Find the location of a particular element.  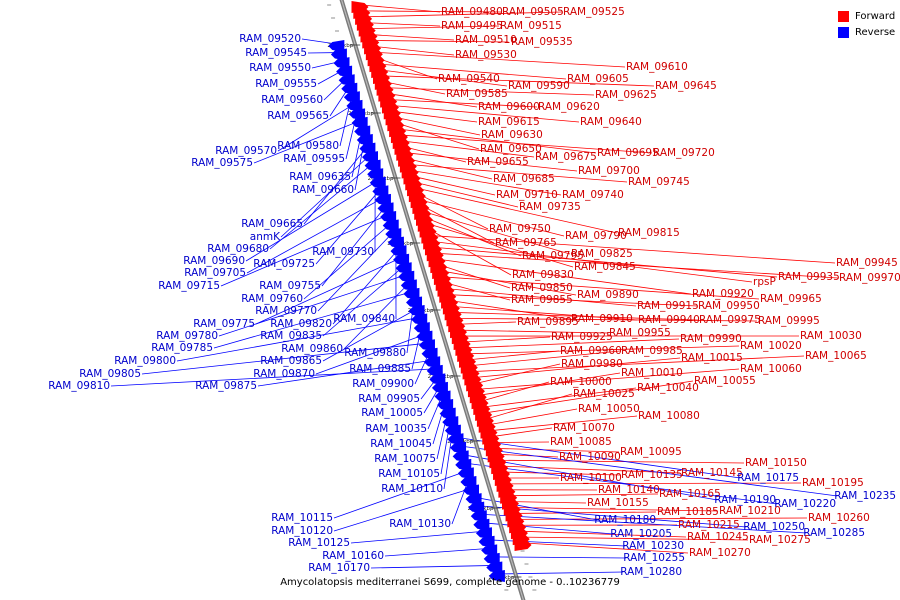

reverse-gene-label: RAM_09635 is located at coordinates (320, 177).